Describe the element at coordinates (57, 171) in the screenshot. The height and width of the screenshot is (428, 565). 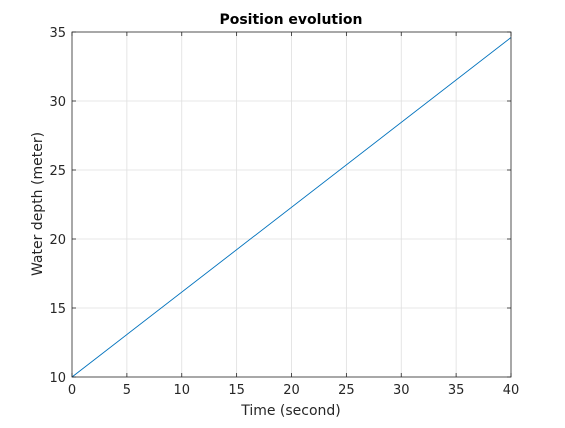
I see `y-tick-label: 25` at that location.